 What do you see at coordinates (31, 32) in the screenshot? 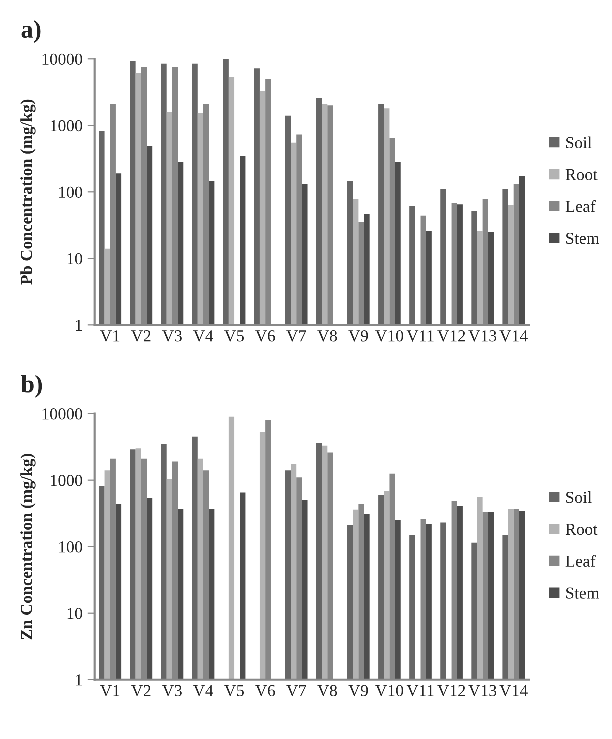
I see `chart-title: a)` at bounding box center [31, 32].